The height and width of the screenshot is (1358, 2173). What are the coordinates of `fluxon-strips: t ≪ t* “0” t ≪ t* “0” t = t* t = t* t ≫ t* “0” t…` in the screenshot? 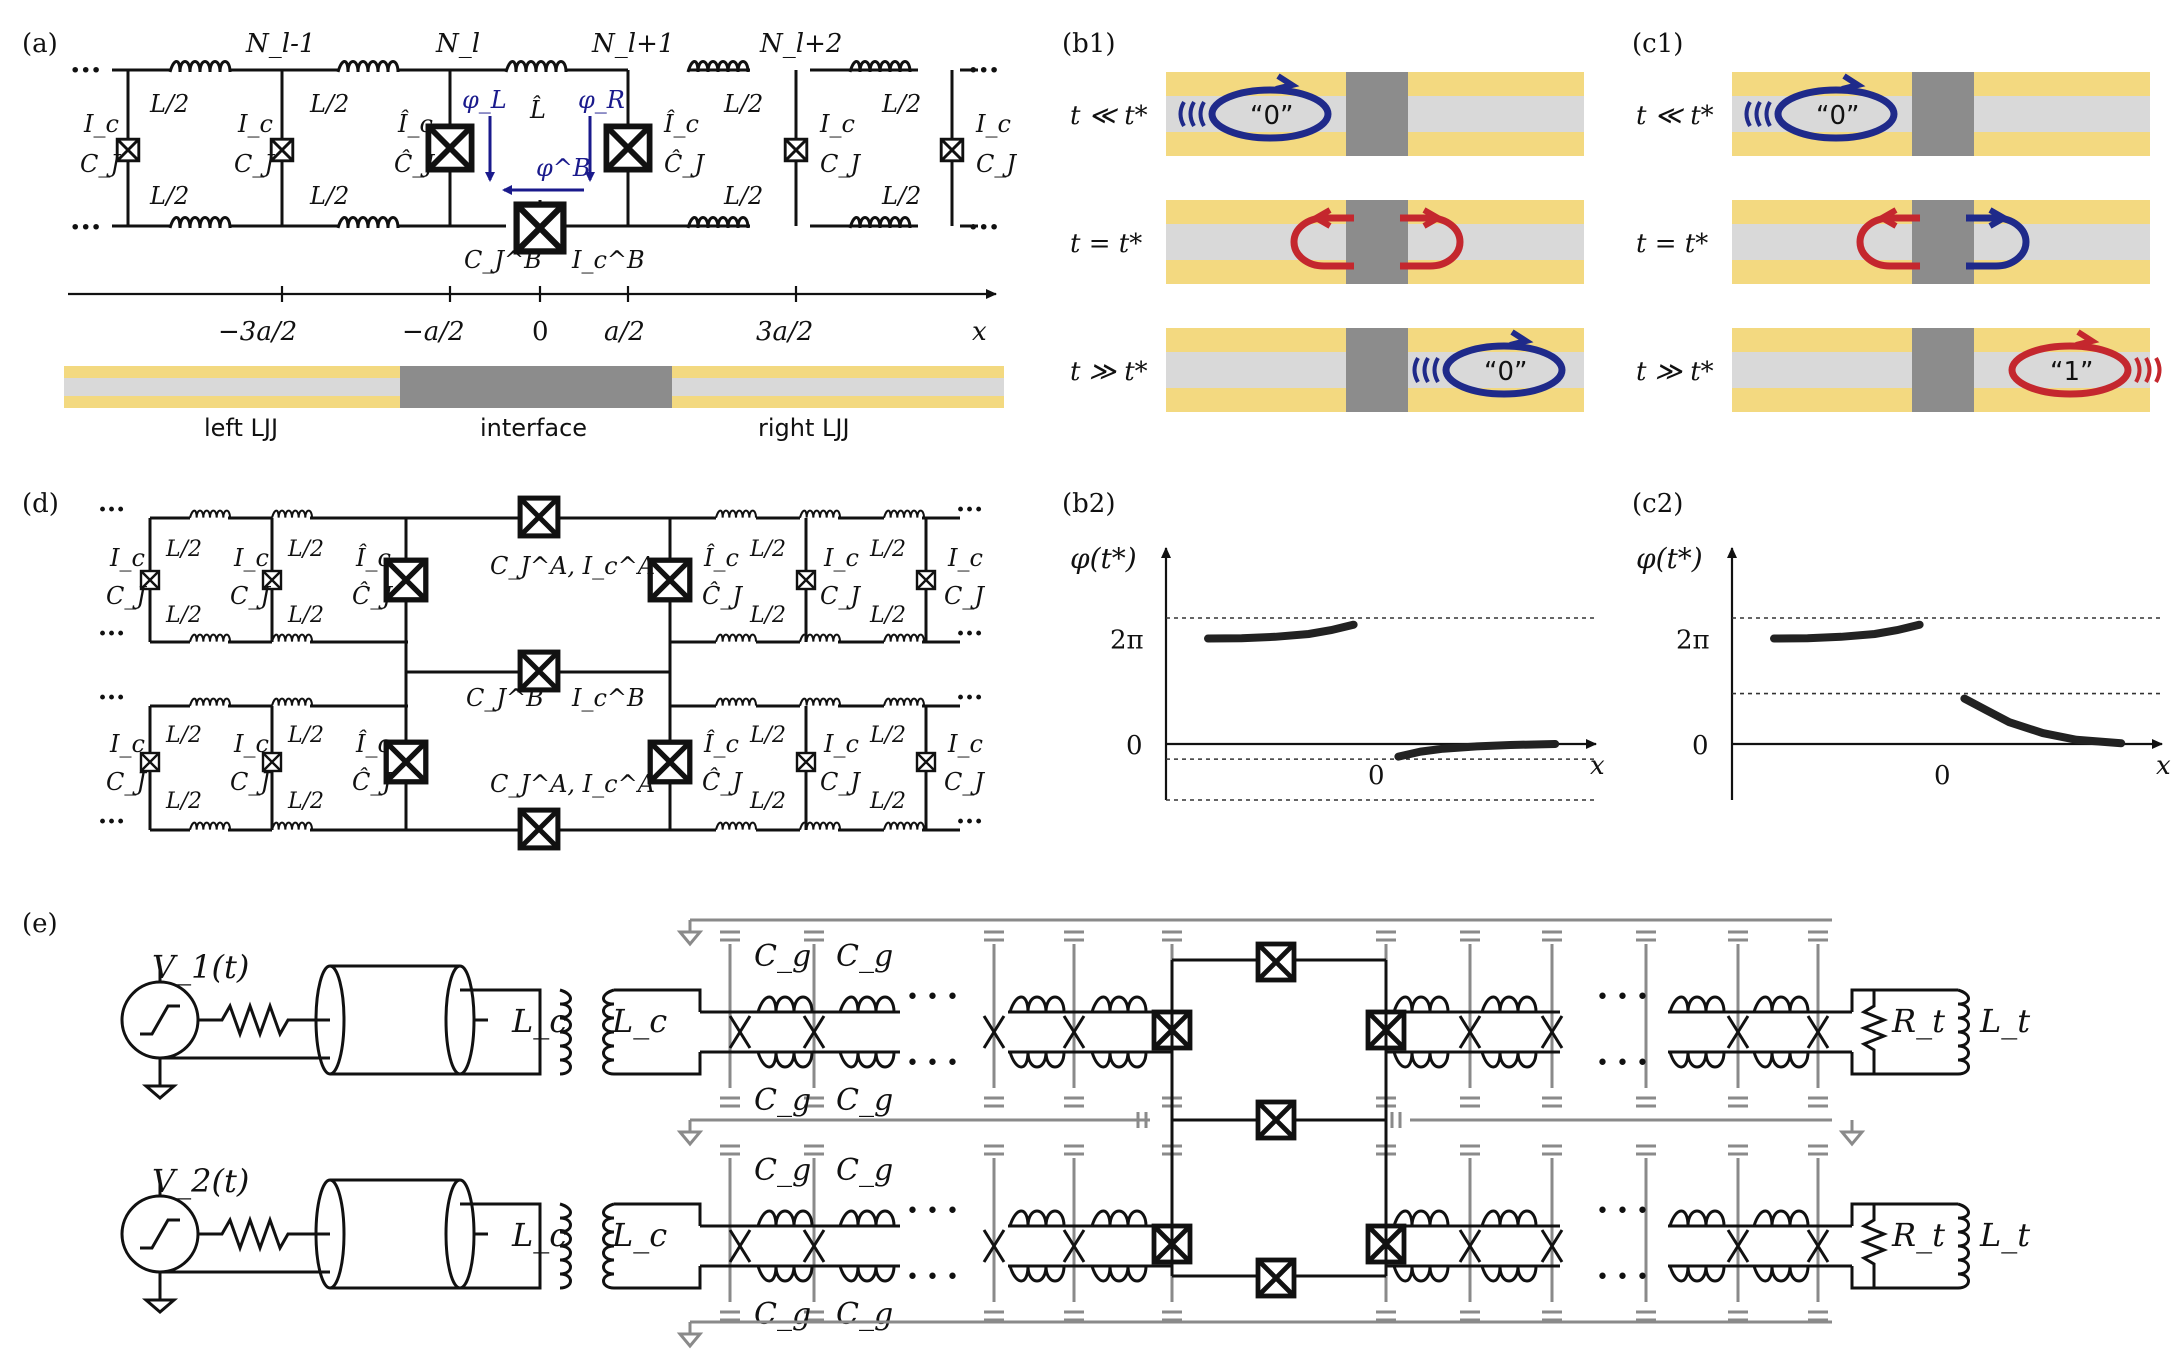 It's located at (1616, 242).